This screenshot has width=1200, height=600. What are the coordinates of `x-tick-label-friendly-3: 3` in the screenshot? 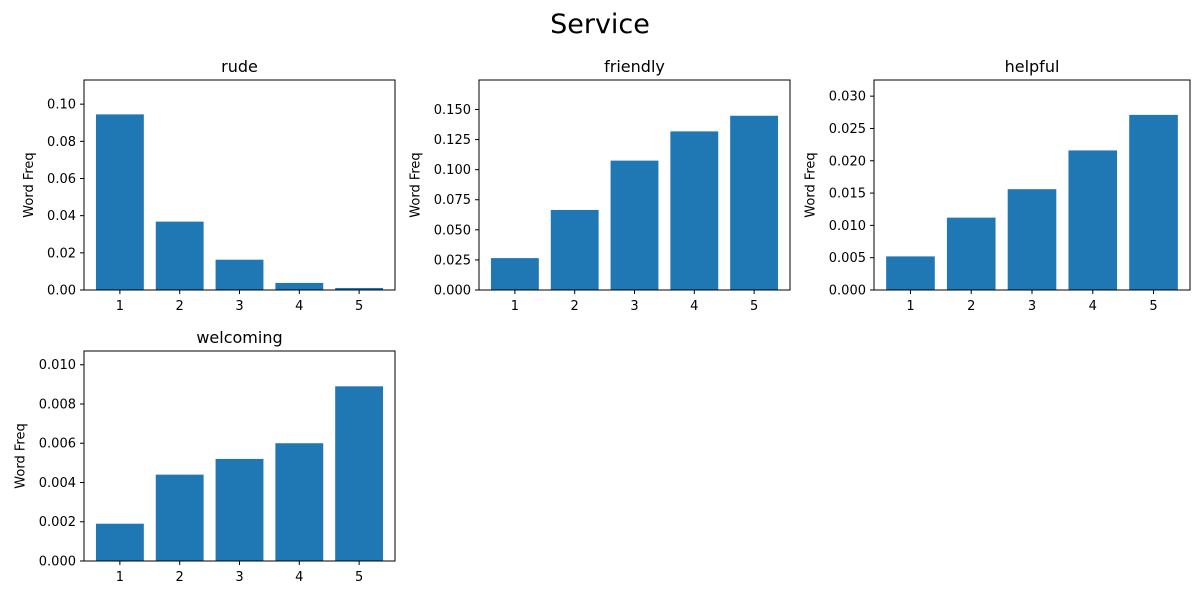 It's located at (634, 306).